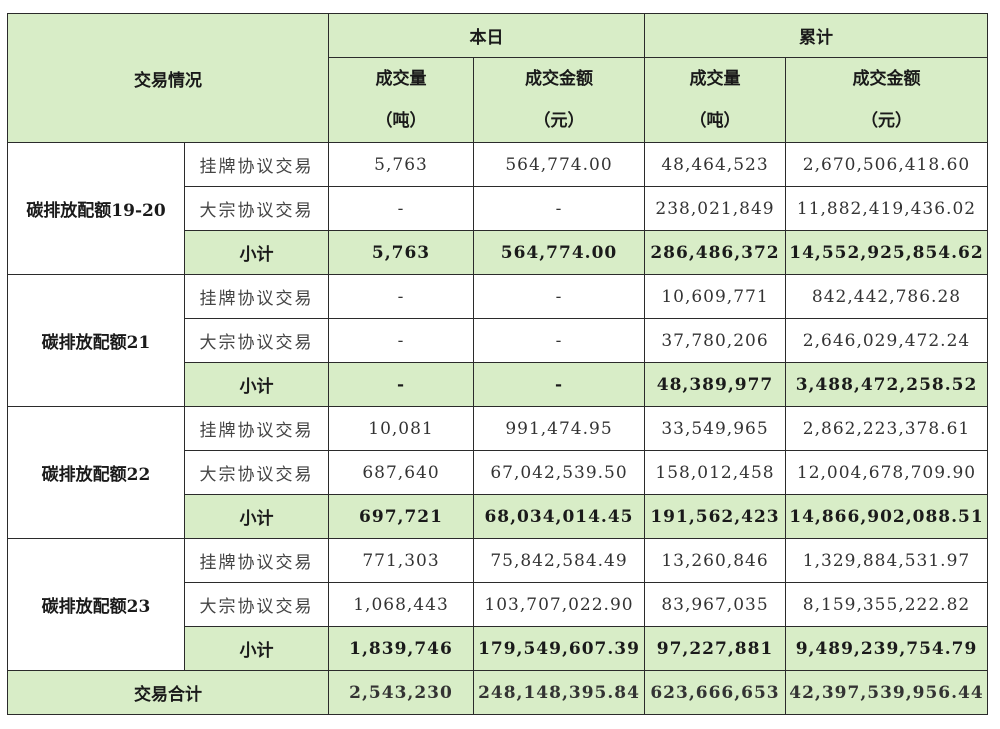 Image resolution: width=1000 pixels, height=729 pixels. Describe the element at coordinates (401, 560) in the screenshot. I see `today-volume: 771,303` at that location.